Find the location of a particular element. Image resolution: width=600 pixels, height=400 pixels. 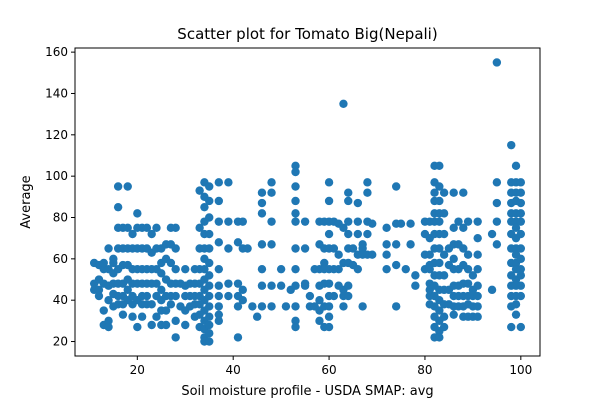

y-axis-label: Average is located at coordinates (26, 201).